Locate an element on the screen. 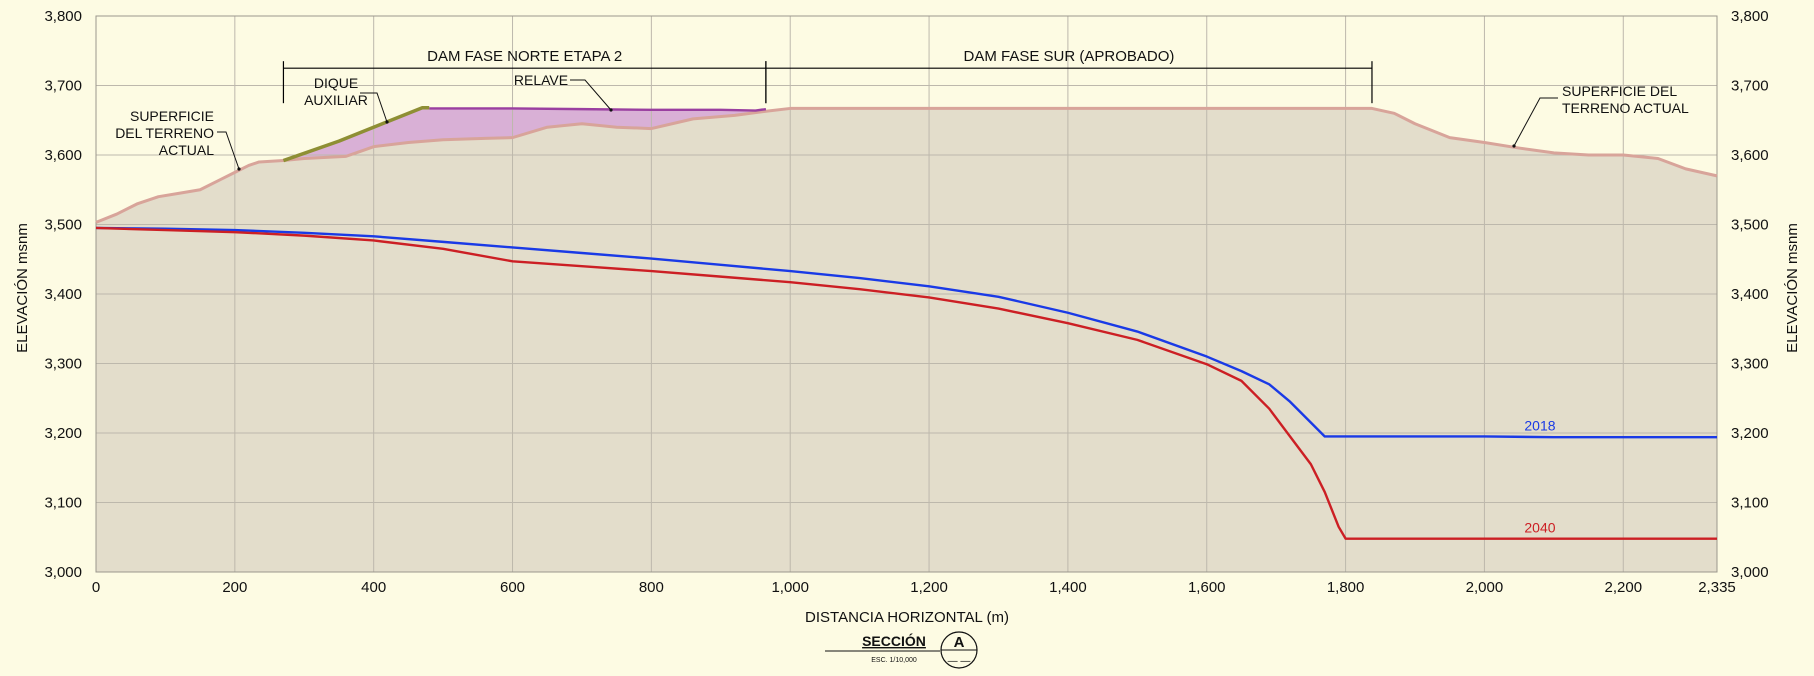 The width and height of the screenshot is (1814, 676). section-title-block: SECCIÓN ESC. 1/10,000 A — — is located at coordinates (901, 650).